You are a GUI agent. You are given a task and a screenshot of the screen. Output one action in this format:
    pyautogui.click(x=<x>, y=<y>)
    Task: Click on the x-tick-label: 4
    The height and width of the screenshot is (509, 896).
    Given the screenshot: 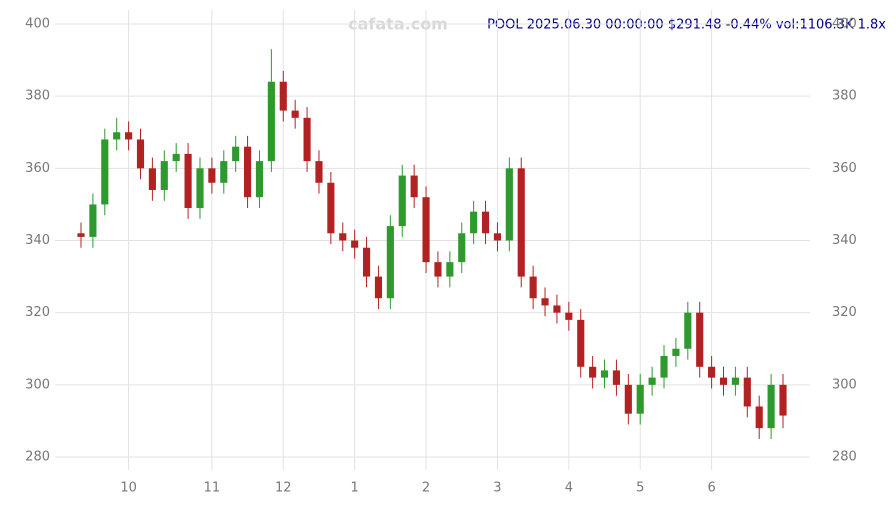 What is the action you would take?
    pyautogui.click(x=569, y=488)
    